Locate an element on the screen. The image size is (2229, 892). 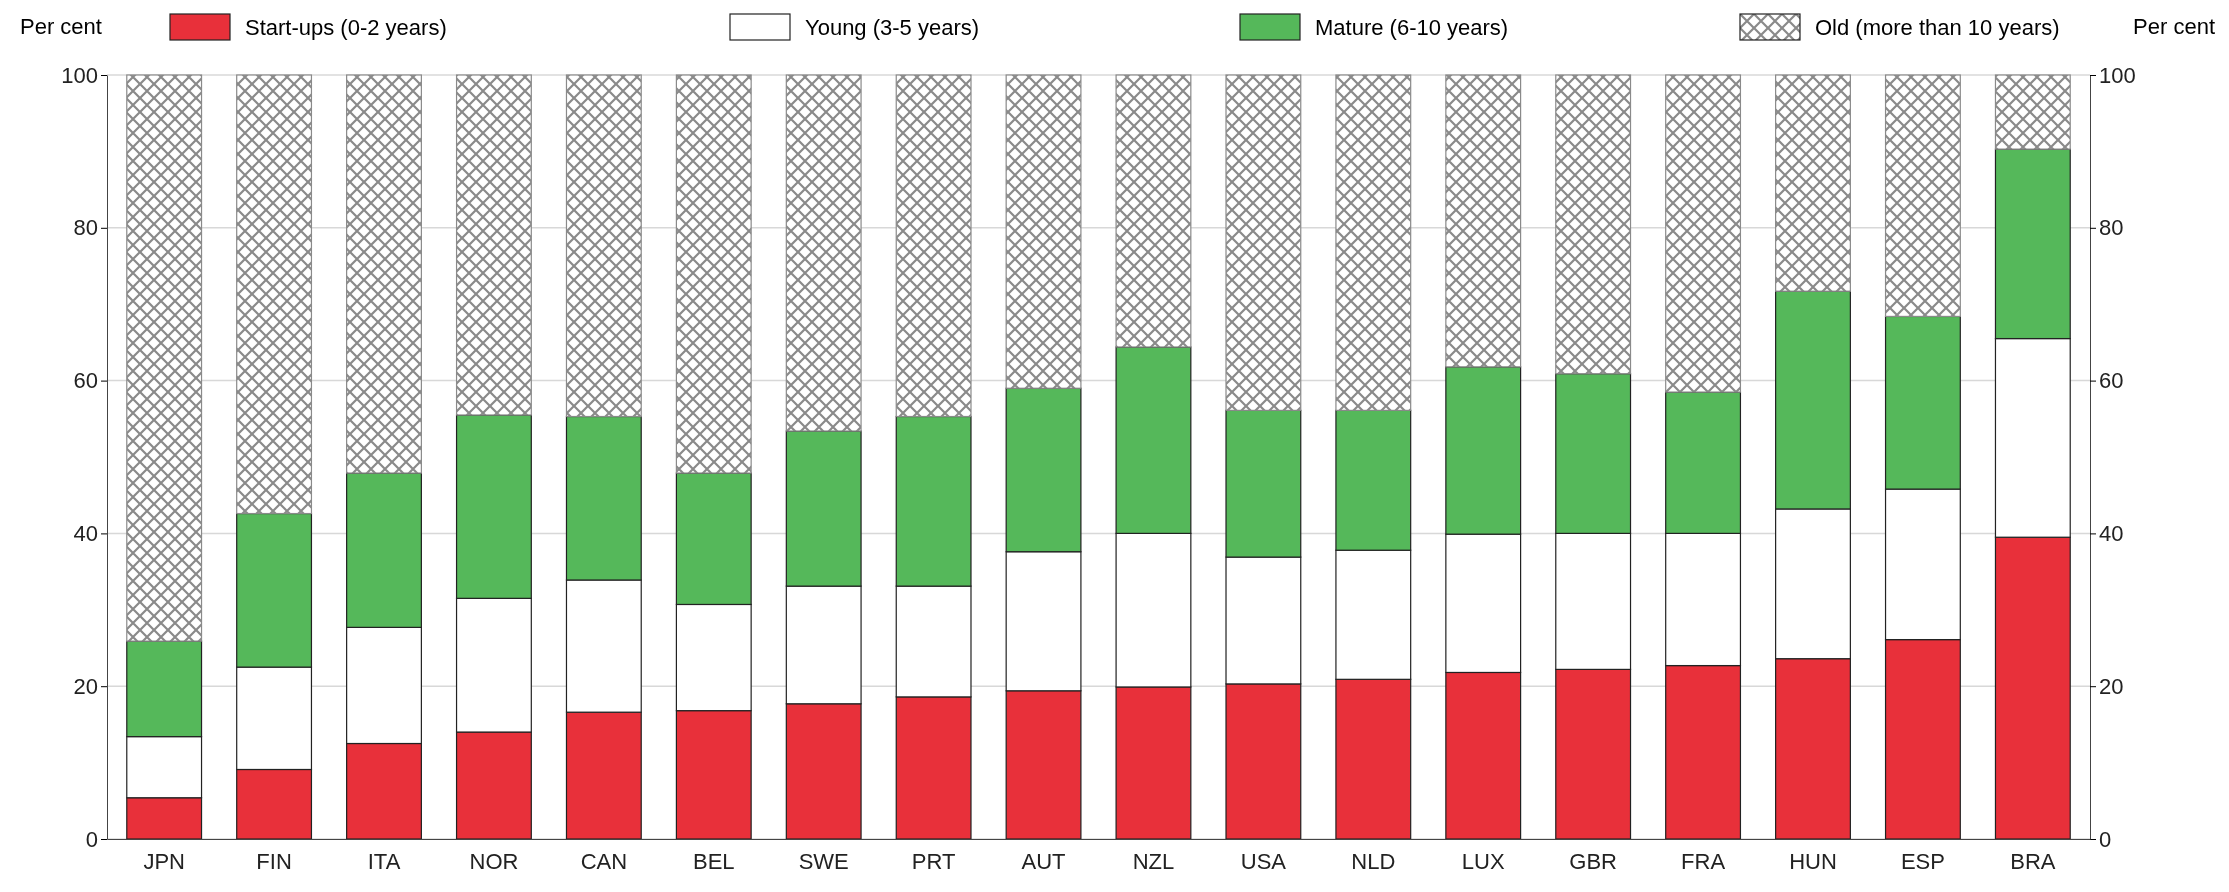
x-tick-label: ITA is located at coordinates (384, 861).